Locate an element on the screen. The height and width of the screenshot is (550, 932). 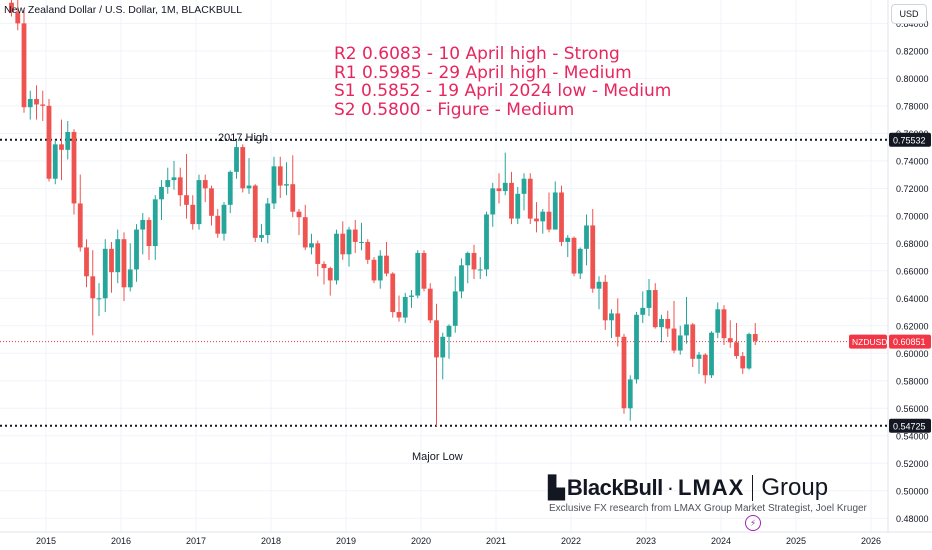
y-tick-label: 0.64000 is located at coordinates (912, 299).